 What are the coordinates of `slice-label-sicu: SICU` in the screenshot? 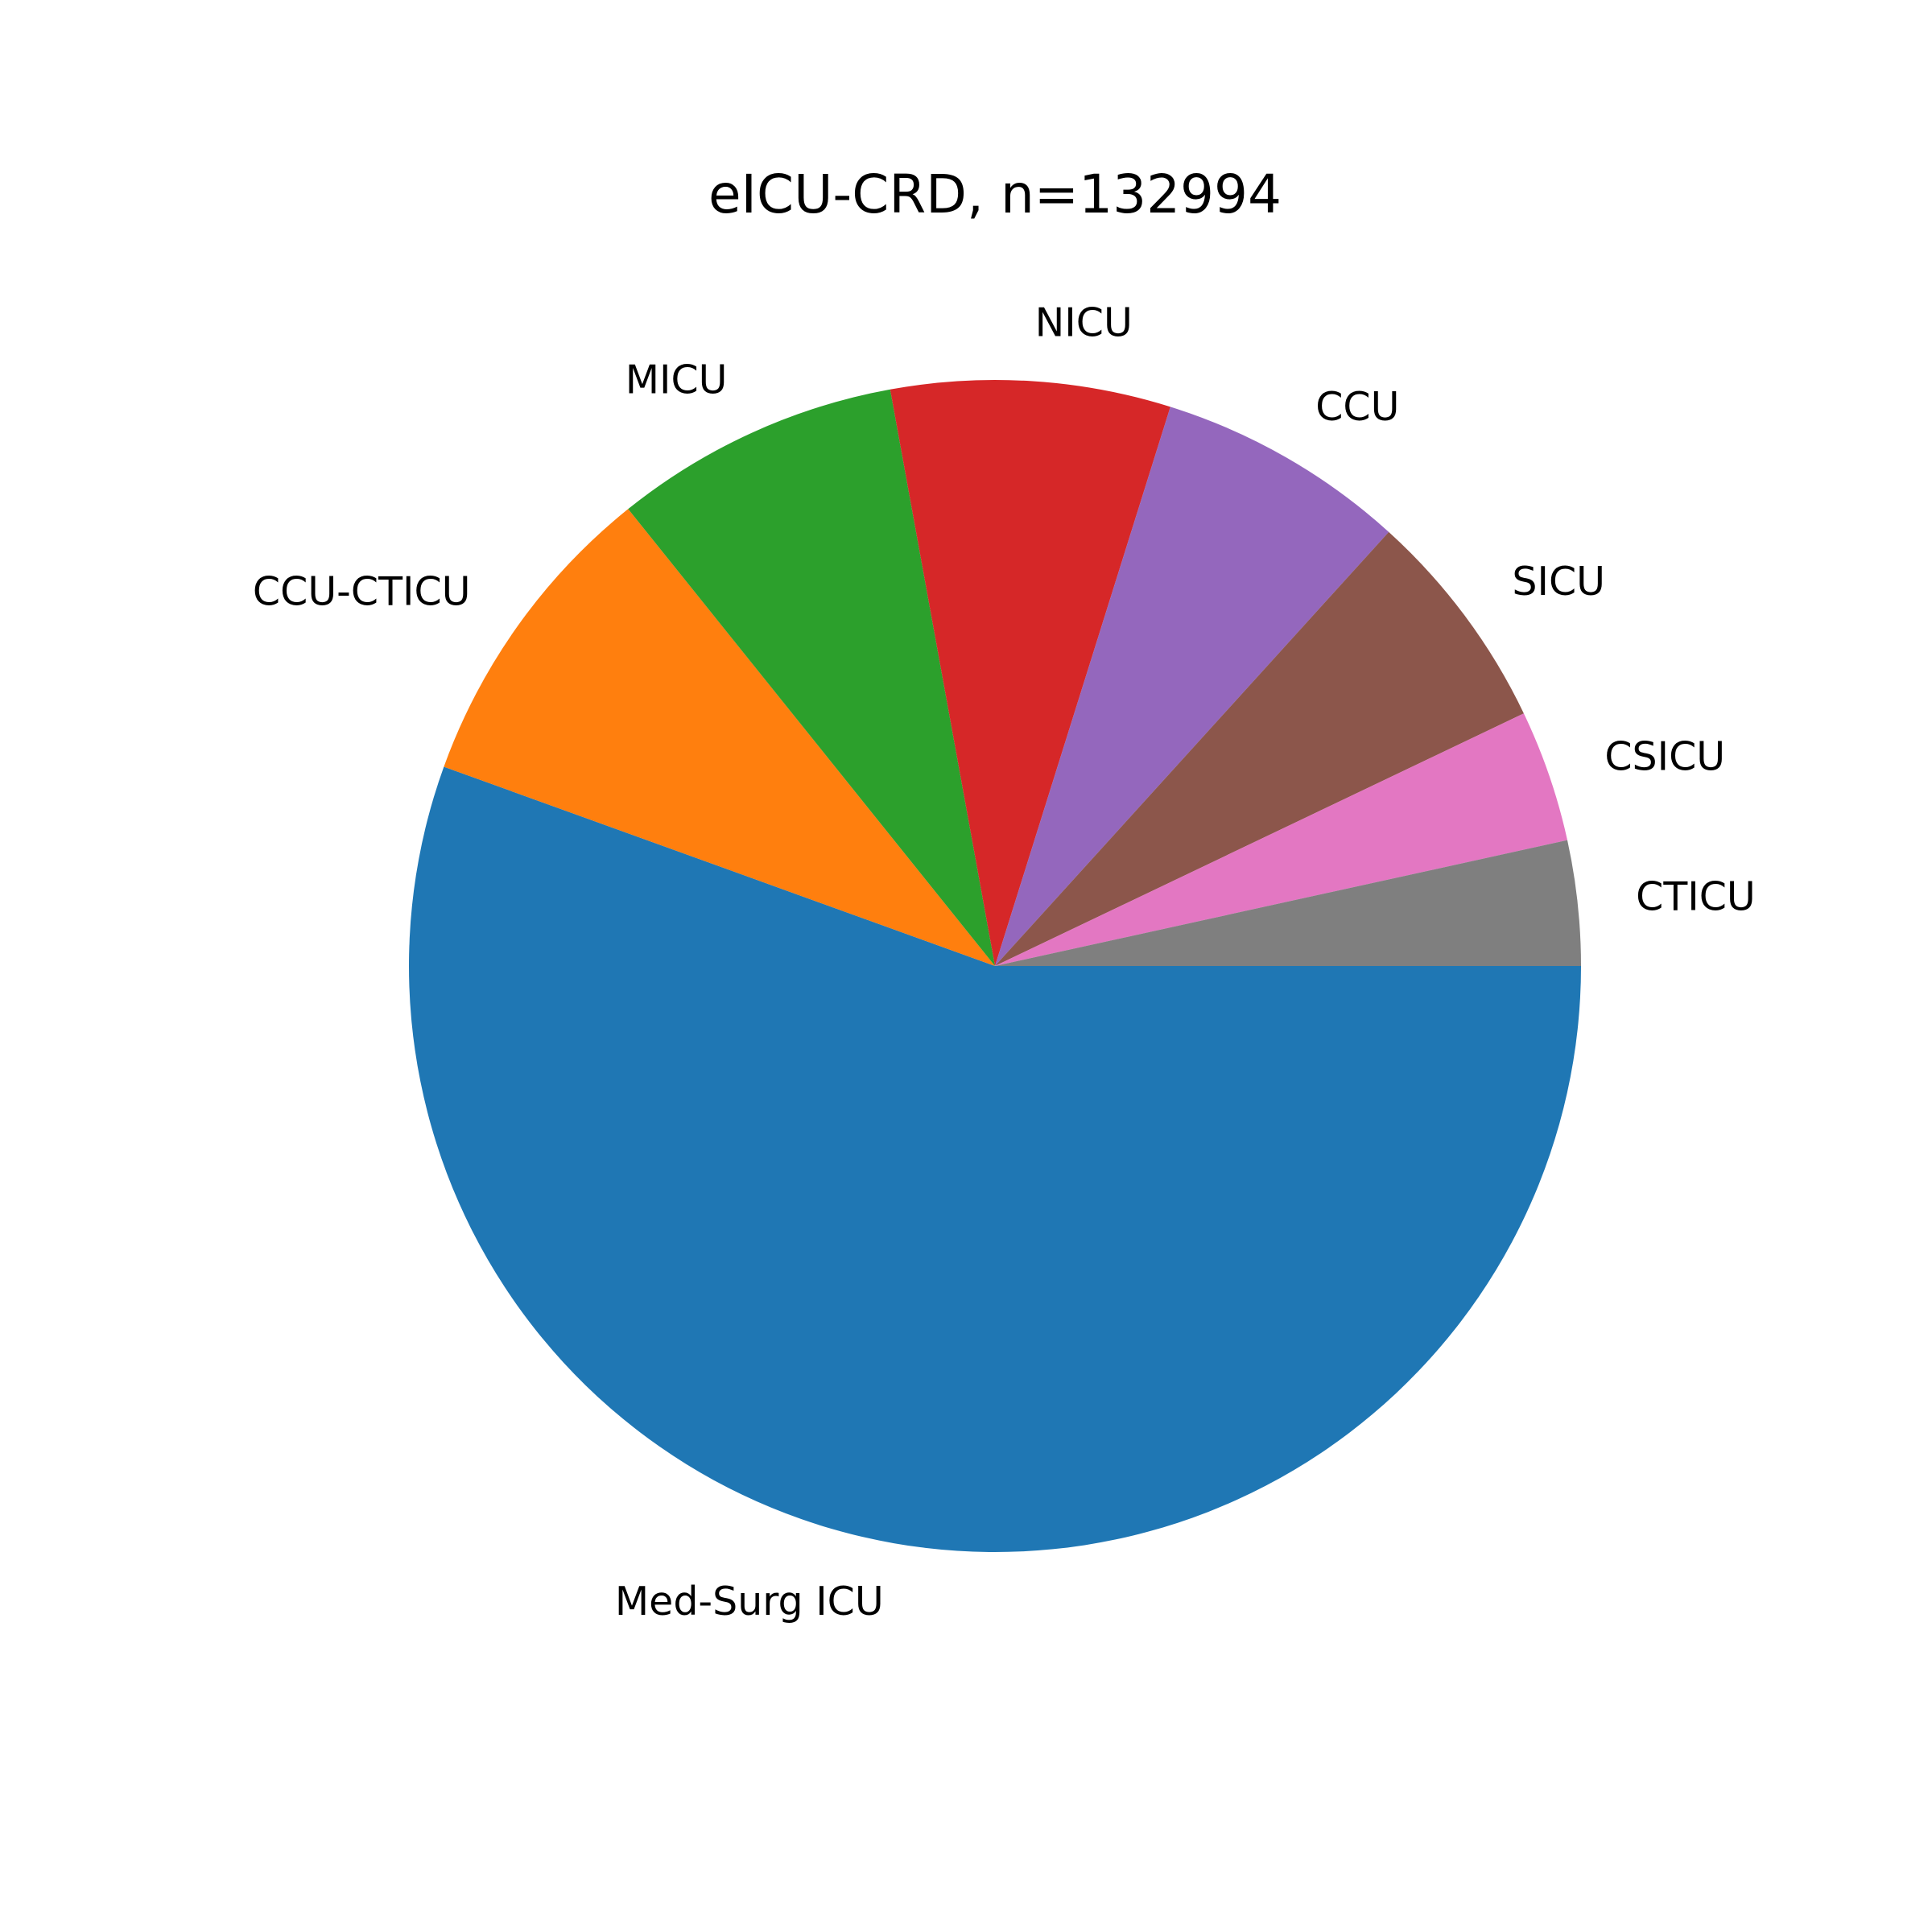 It's located at (1558, 582).